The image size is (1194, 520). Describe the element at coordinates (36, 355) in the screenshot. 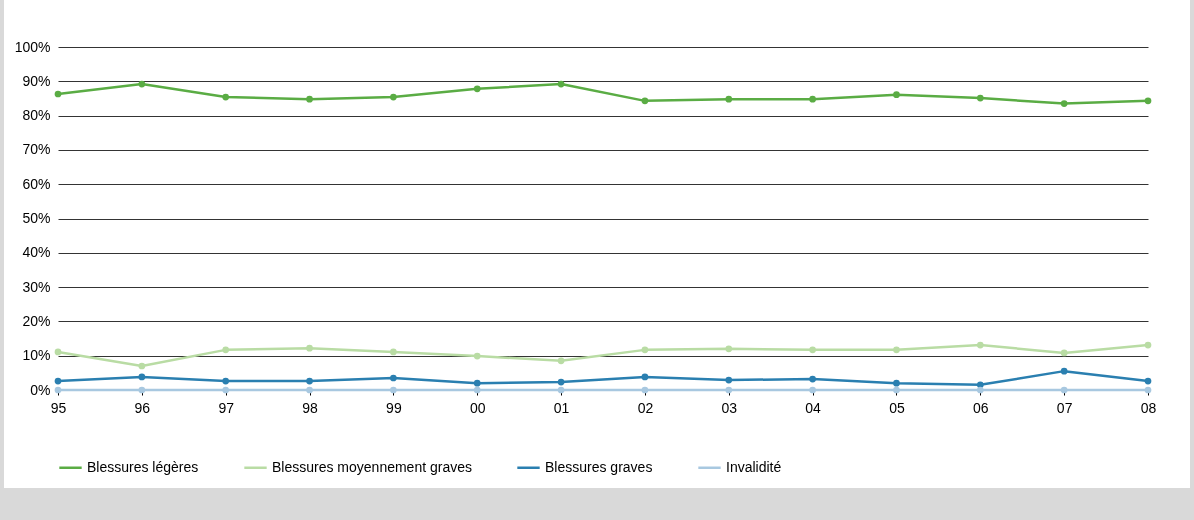

I see `y-tick-label: 10%` at that location.